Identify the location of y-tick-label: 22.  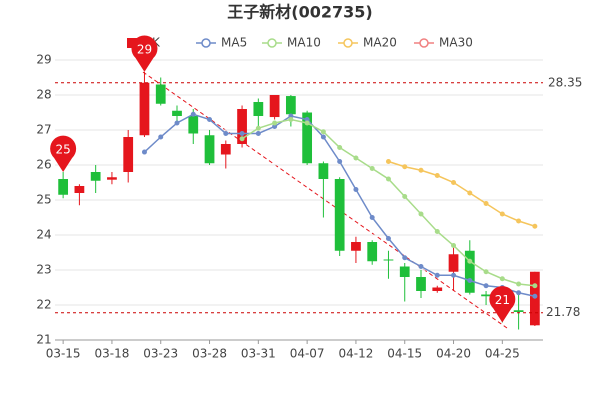
(43, 305).